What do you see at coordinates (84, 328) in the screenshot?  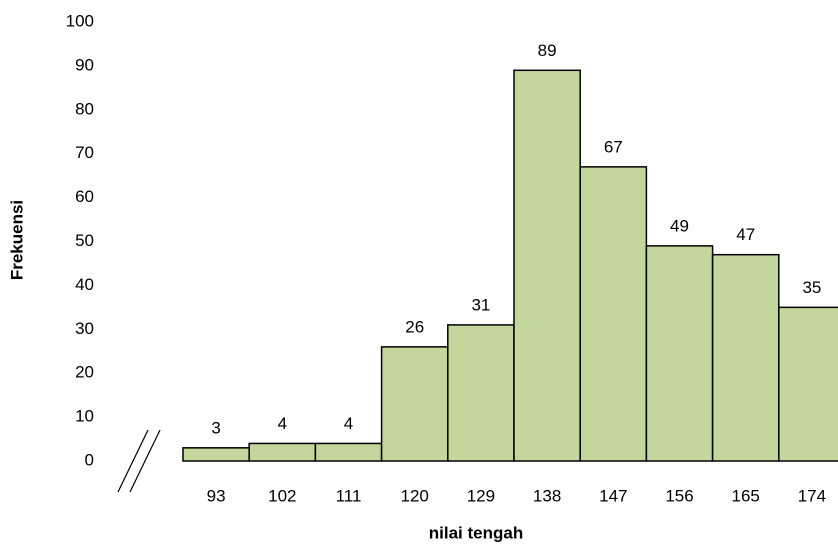 I see `y-tick-label: 30` at bounding box center [84, 328].